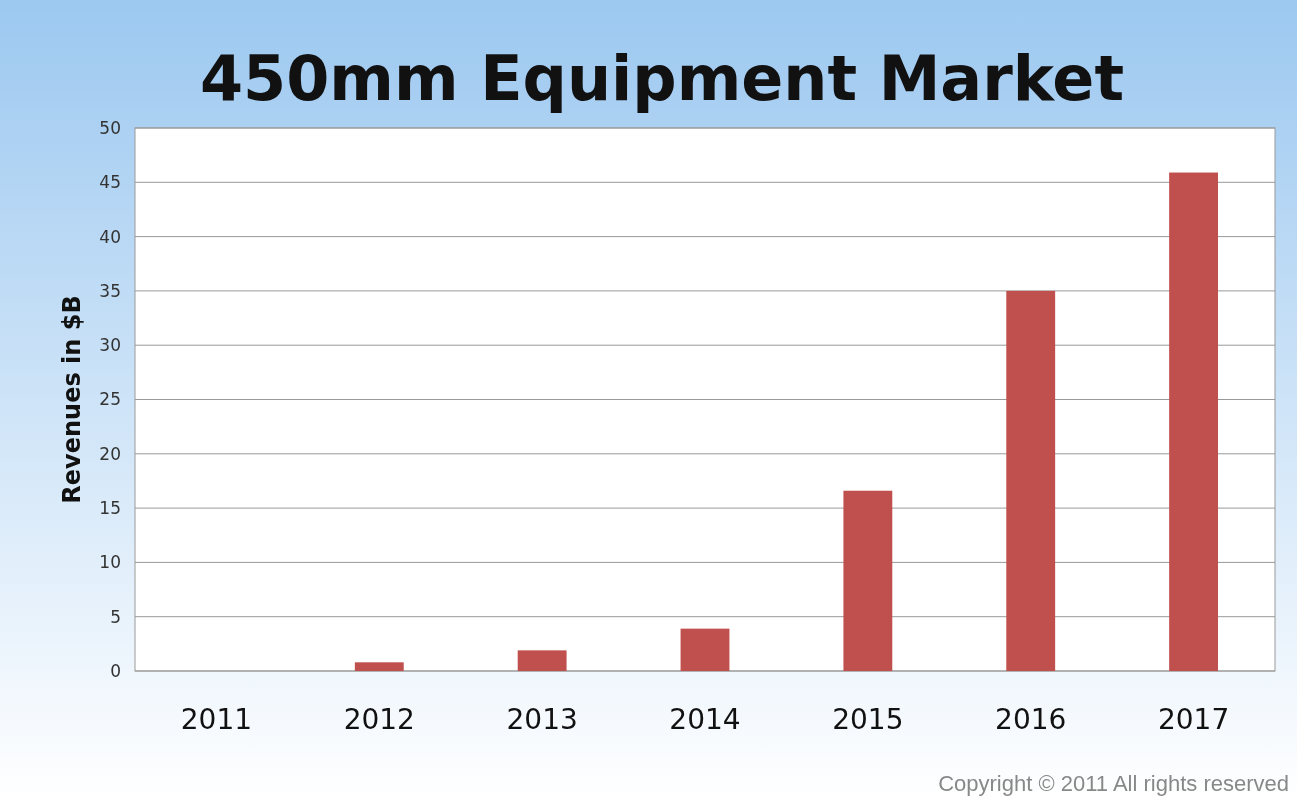 The image size is (1297, 801). I want to click on y-tick-label: 30, so click(110, 345).